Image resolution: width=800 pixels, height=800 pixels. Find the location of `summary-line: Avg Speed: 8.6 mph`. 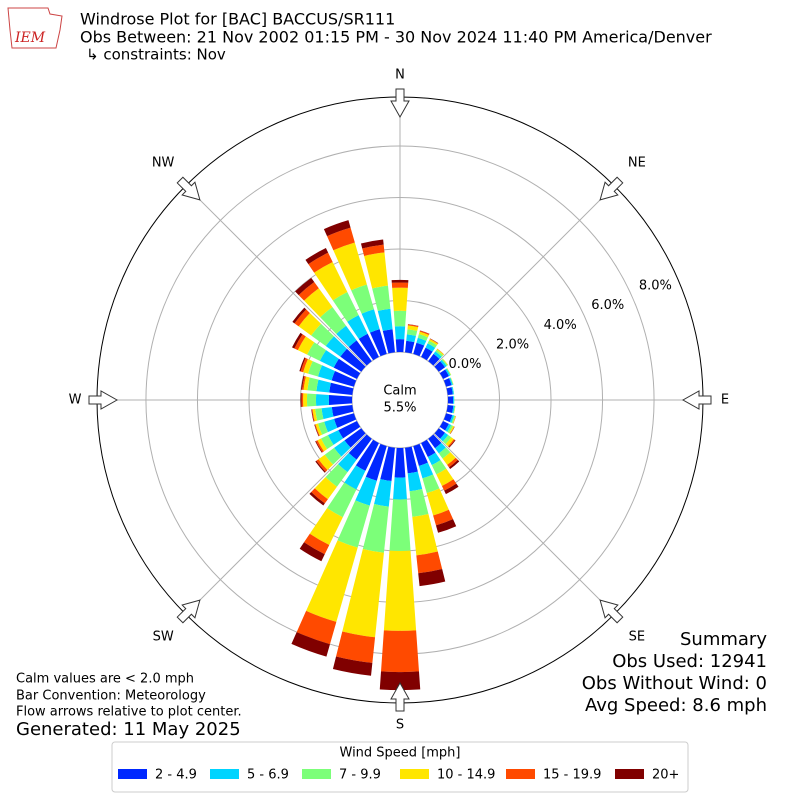

summary-line: Avg Speed: 8.6 mph is located at coordinates (676, 705).